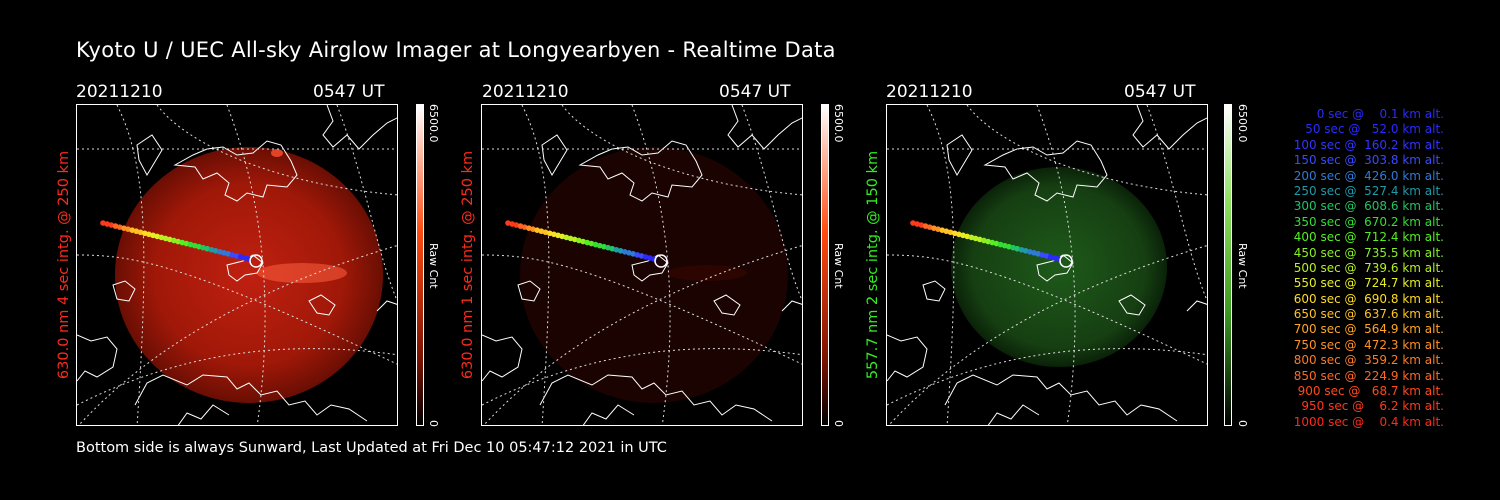 The image size is (1500, 500). Describe the element at coordinates (1160, 92) in the screenshot. I see `panel-3-time: 0547 UT` at that location.